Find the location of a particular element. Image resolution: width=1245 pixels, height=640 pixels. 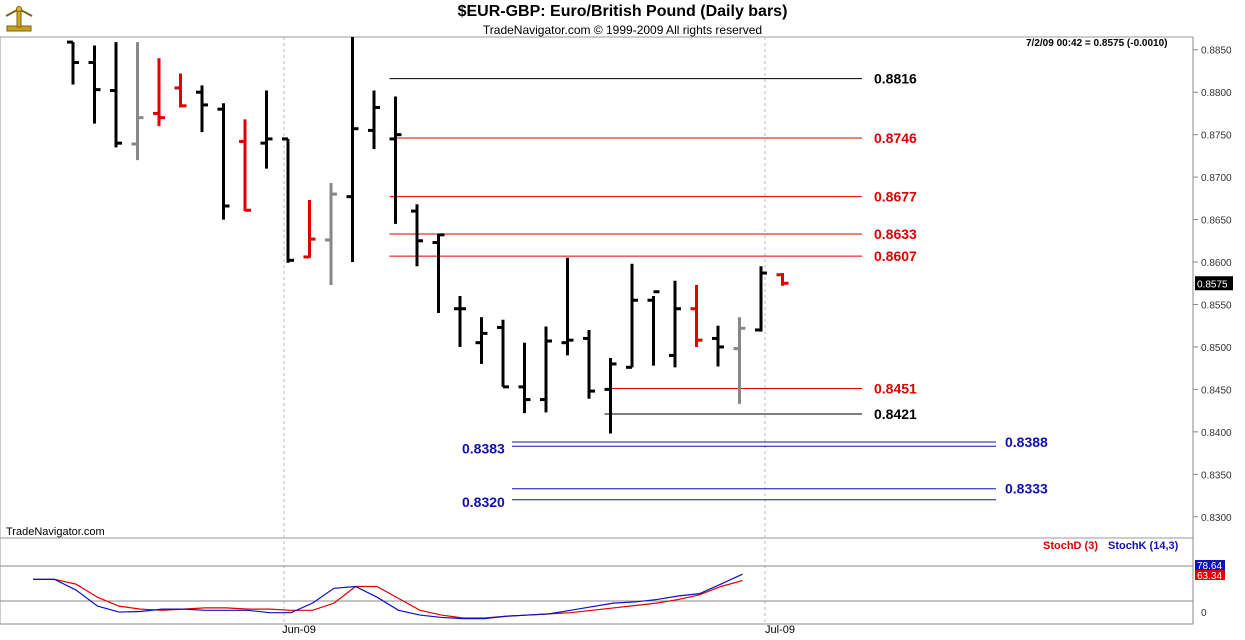

y-tick-label: 0.8750 is located at coordinates (1216, 136).